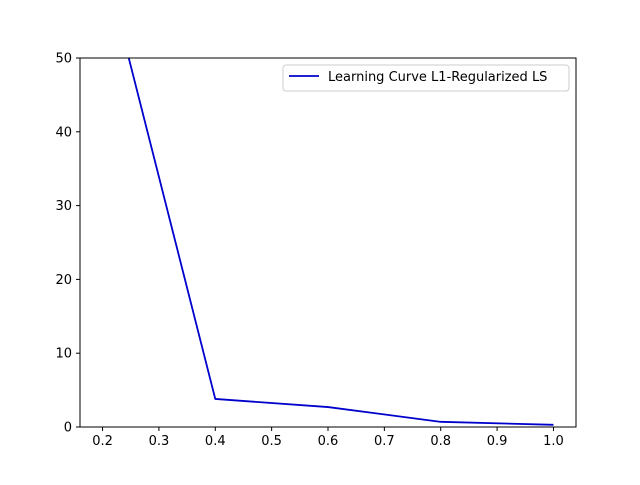 The width and height of the screenshot is (640, 485). What do you see at coordinates (328, 441) in the screenshot?
I see `x-tick-label: 0.6` at bounding box center [328, 441].